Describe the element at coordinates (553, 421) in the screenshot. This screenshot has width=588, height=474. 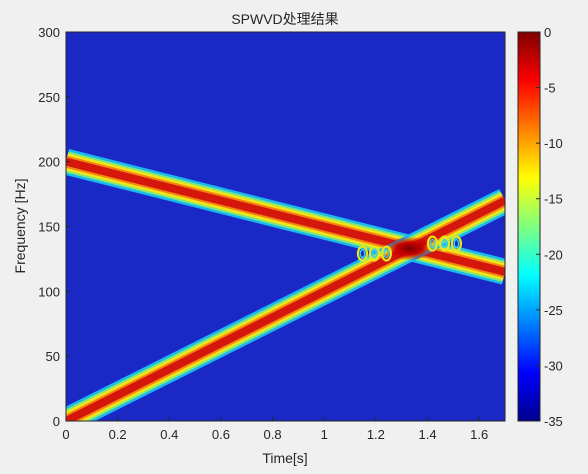
I see `colorbar-tick-label: -35` at that location.